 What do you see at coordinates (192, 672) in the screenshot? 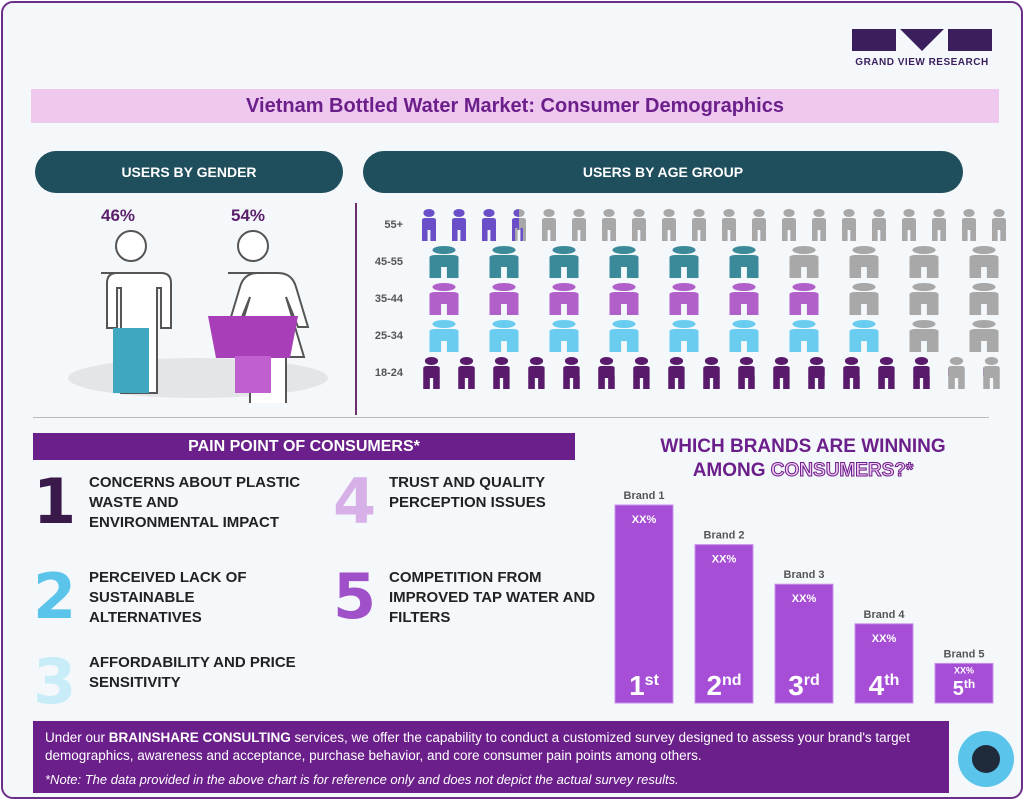
I see `pain-text: AFFORDABILITY AND PRICE SENSITIVITY` at bounding box center [192, 672].